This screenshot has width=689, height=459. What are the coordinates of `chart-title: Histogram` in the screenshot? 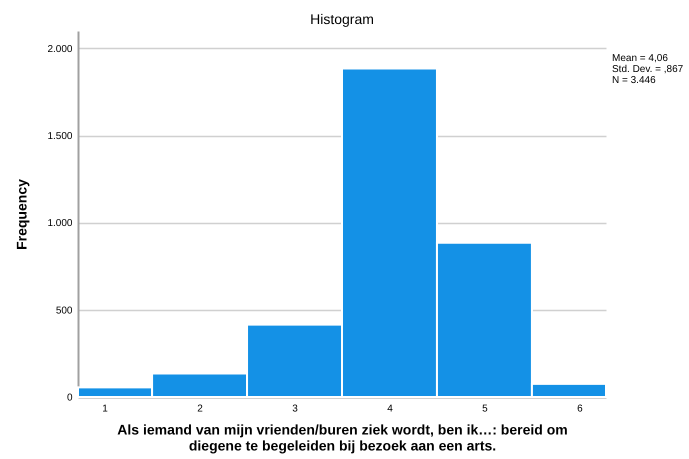 It's located at (342, 19).